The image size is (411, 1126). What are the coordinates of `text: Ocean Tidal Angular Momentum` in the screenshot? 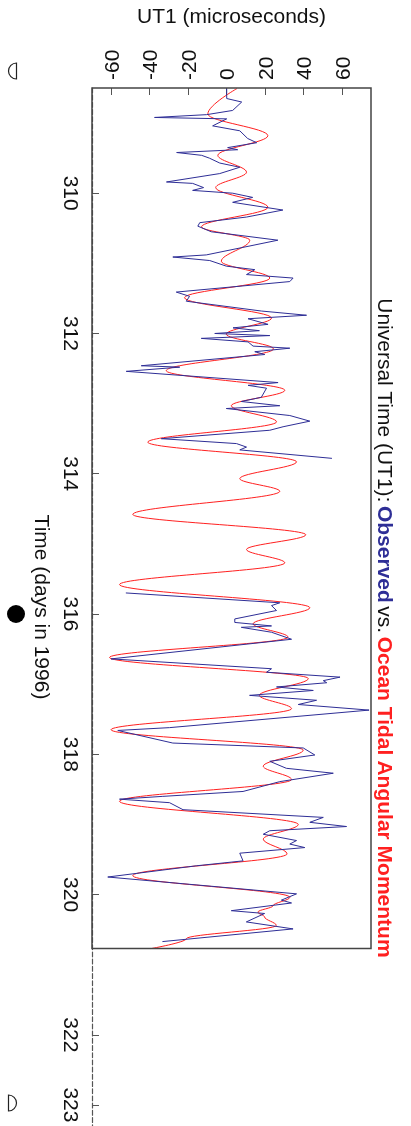 It's located at (385, 797).